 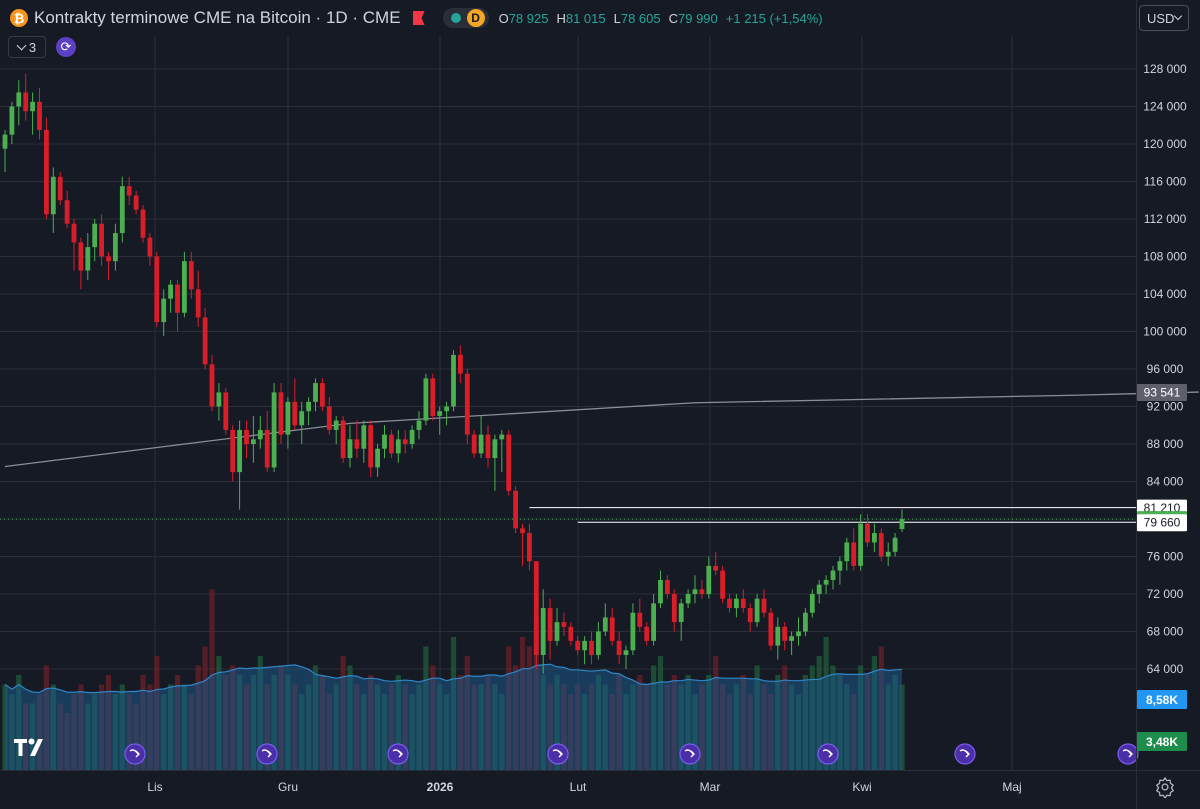 I want to click on indicator-count: 3, so click(x=32, y=47).